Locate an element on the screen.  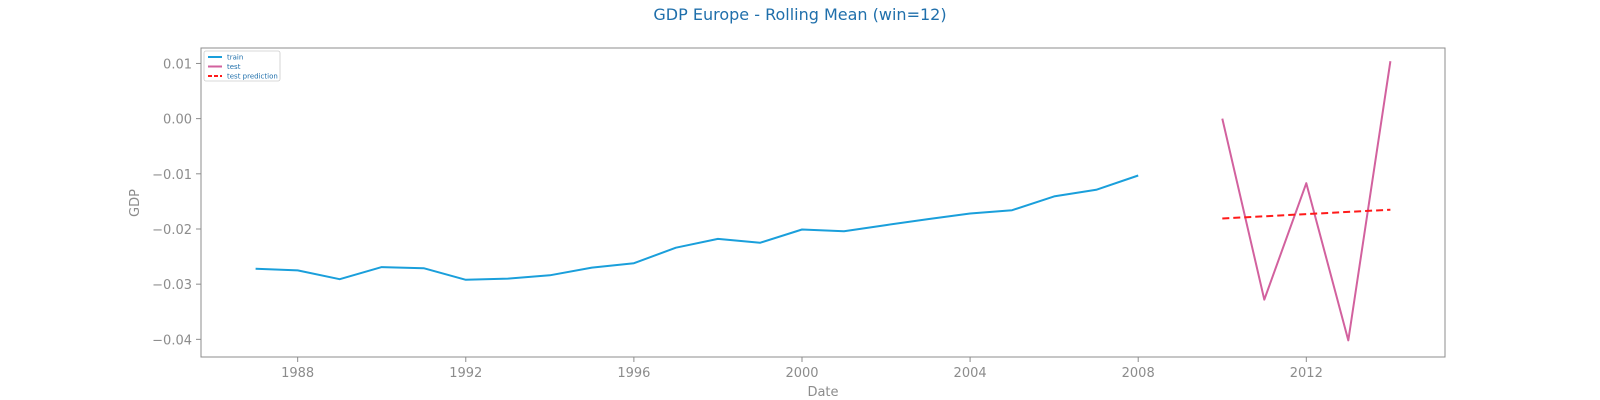
x-tick-label: 2012 is located at coordinates (1306, 373).